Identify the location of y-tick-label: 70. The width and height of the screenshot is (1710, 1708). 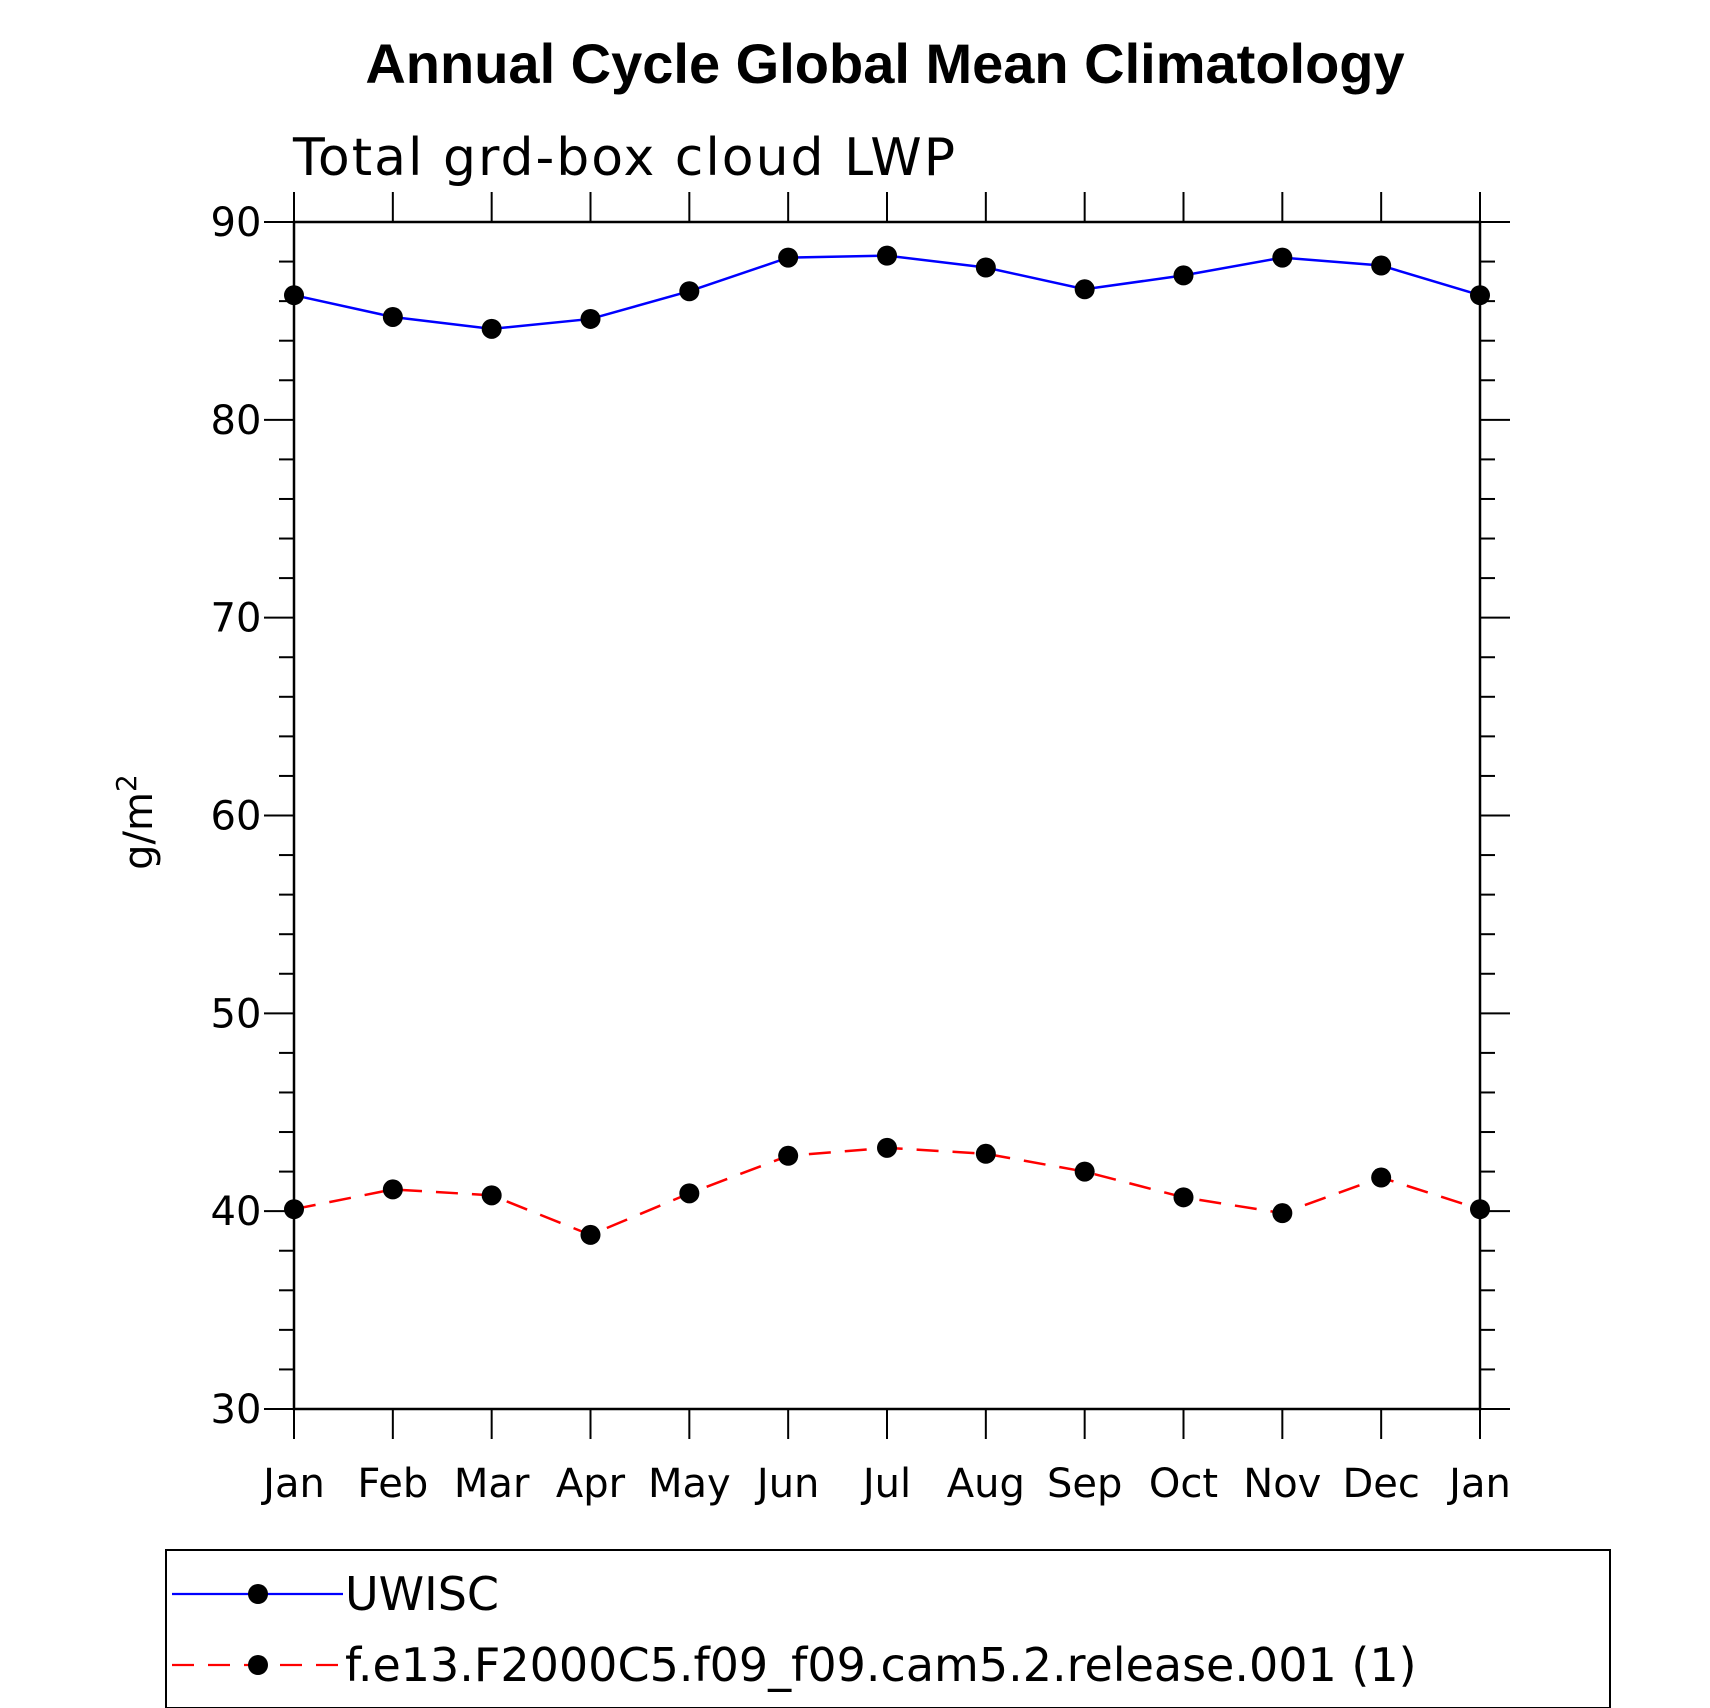
(236, 619).